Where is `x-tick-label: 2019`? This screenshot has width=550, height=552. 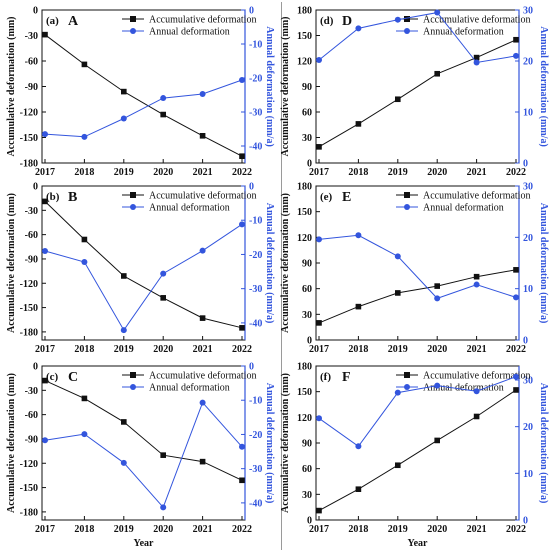 x-tick-label: 2019 is located at coordinates (124, 349).